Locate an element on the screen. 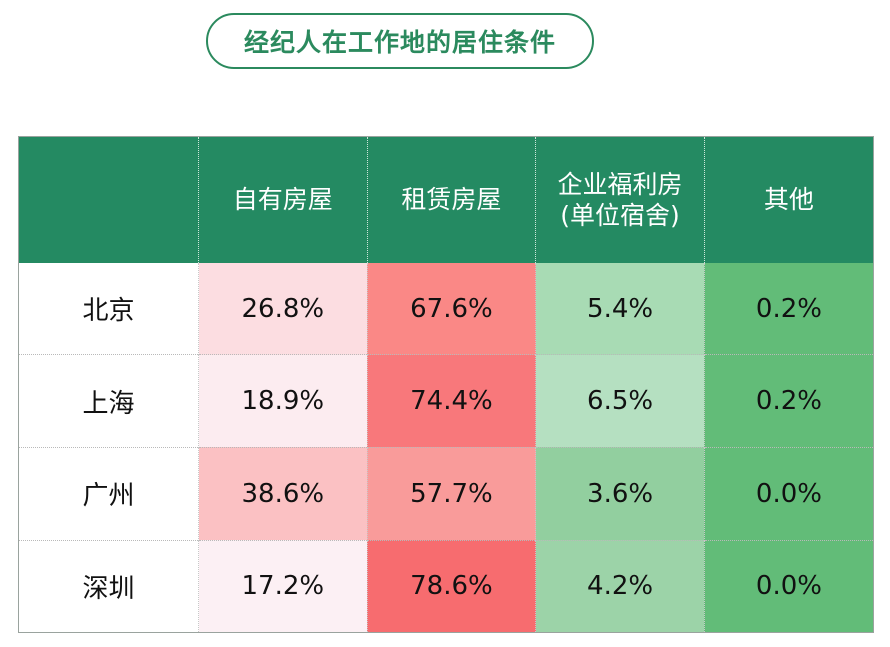 The image size is (890, 647). table-row: 北京 26.8% 67.6% 5.4% 0.2% is located at coordinates (446, 309).